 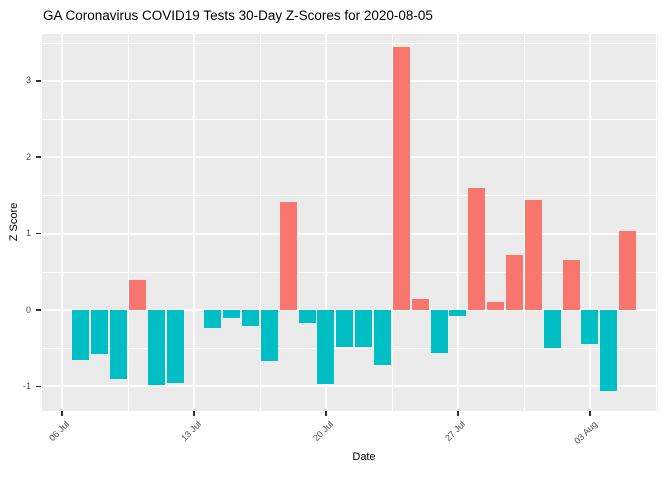 What do you see at coordinates (28, 80) in the screenshot?
I see `y-tick-label: 3` at bounding box center [28, 80].